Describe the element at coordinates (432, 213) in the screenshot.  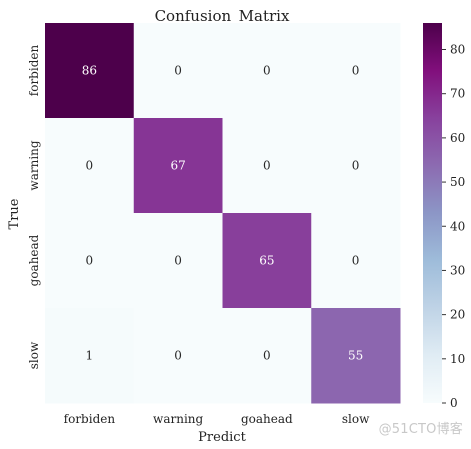
I see `colorbar` at that location.